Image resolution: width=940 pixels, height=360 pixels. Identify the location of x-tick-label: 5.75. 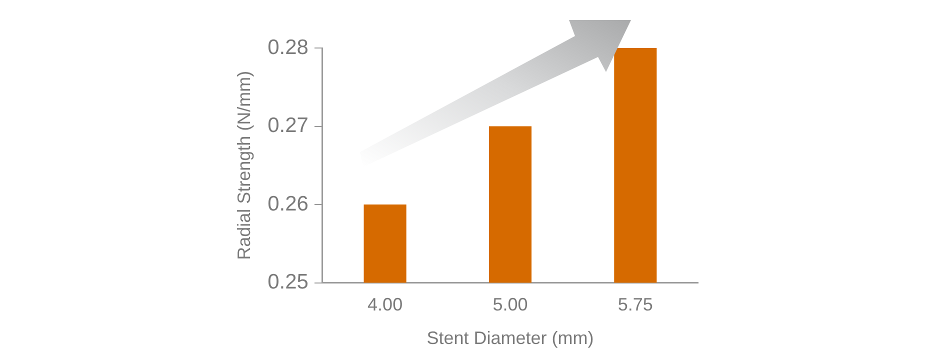
(635, 304).